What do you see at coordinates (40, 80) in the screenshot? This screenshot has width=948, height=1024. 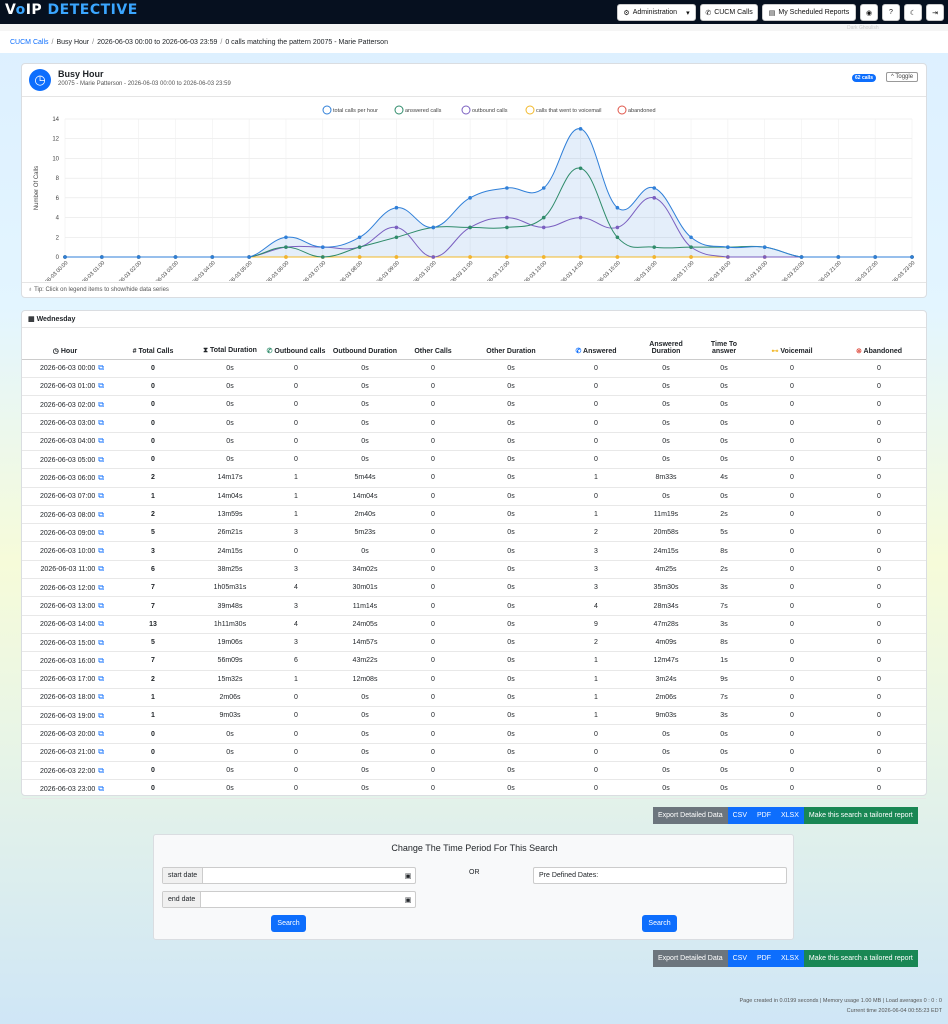 I see `clock-icon: ◷` at bounding box center [40, 80].